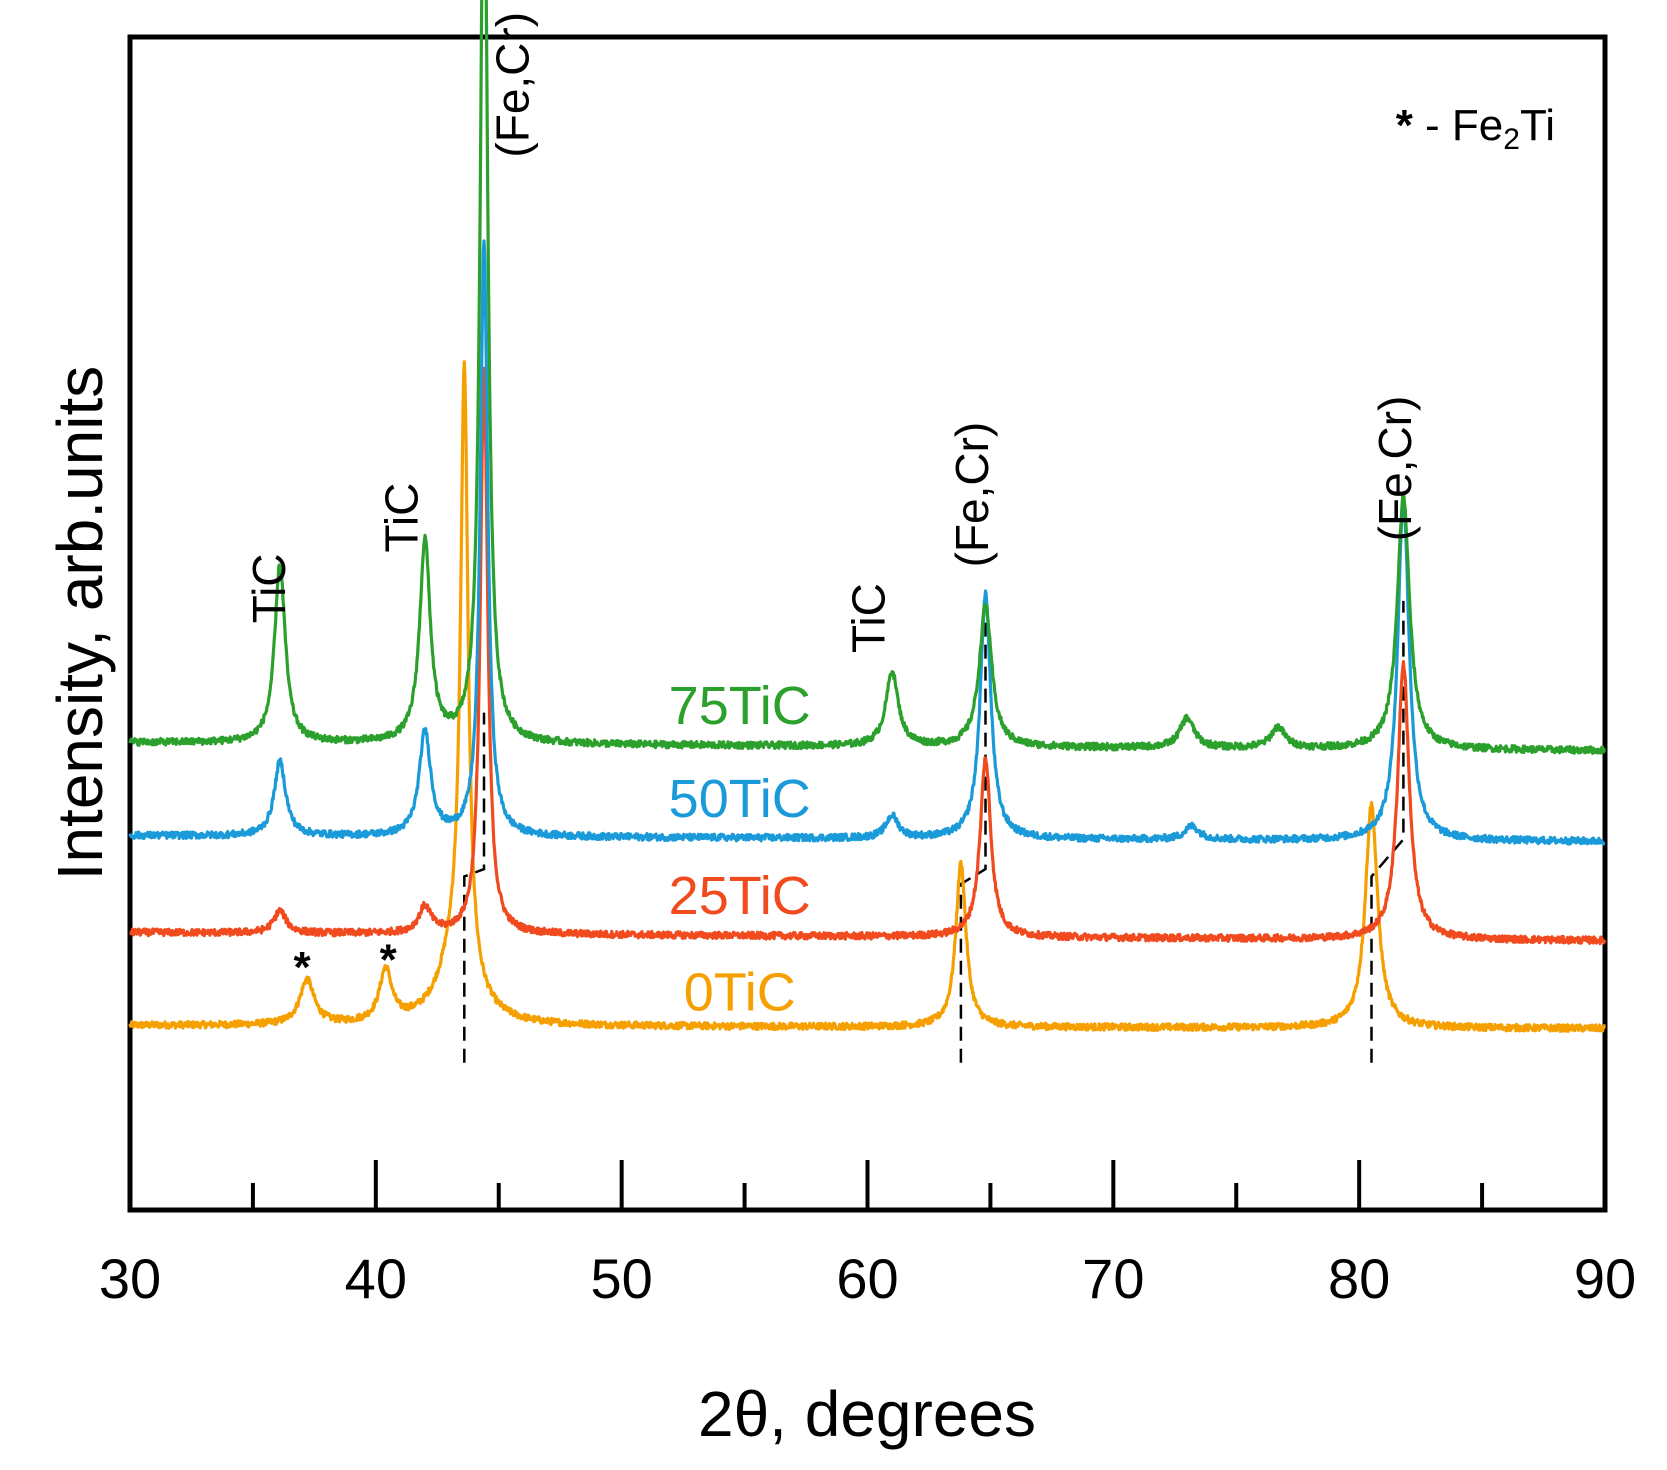  Describe the element at coordinates (1113, 1278) in the screenshot. I see `x-tick-label: 70` at that location.